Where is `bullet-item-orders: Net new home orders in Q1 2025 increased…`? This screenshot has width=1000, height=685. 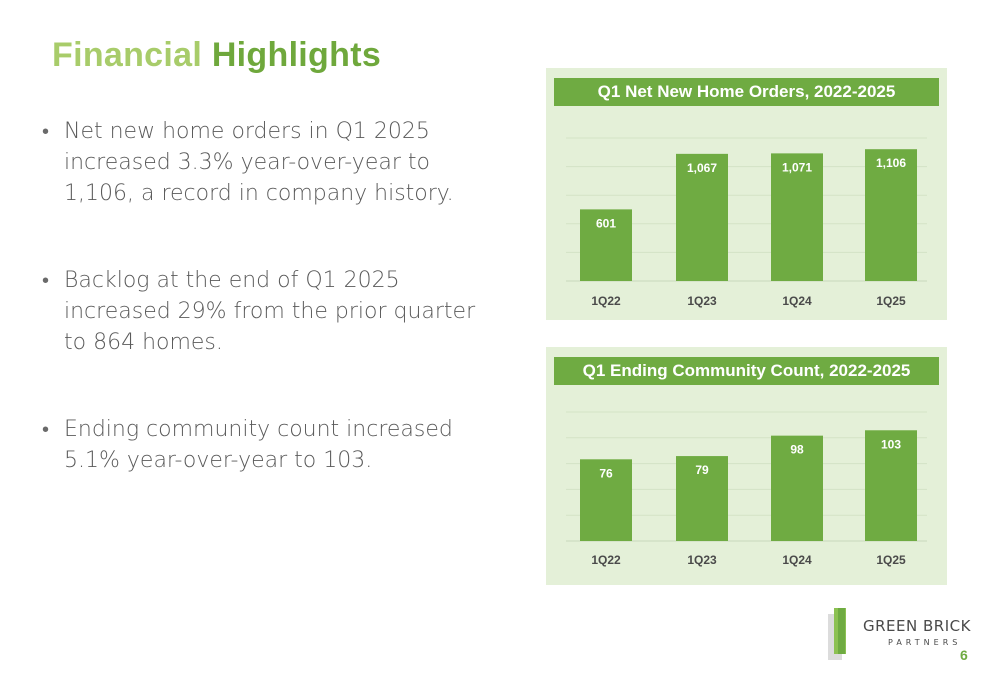
bullet-item-orders: Net new home orders in Q1 2025 increased… is located at coordinates (265, 162).